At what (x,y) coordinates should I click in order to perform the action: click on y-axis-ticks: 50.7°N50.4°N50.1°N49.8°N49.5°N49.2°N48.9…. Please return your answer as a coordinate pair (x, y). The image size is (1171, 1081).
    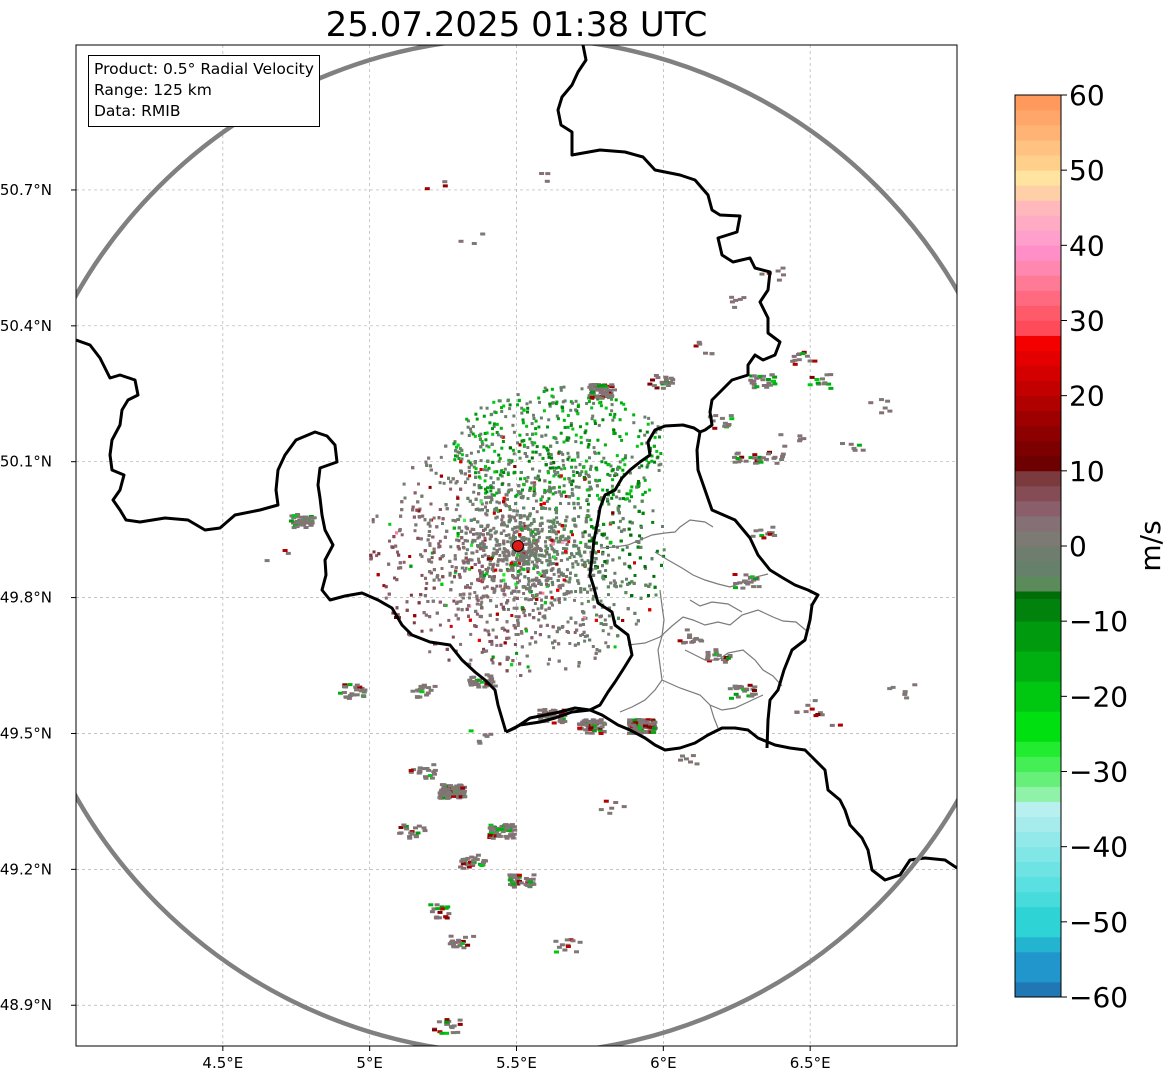
    Looking at the image, I should click on (38, 597).